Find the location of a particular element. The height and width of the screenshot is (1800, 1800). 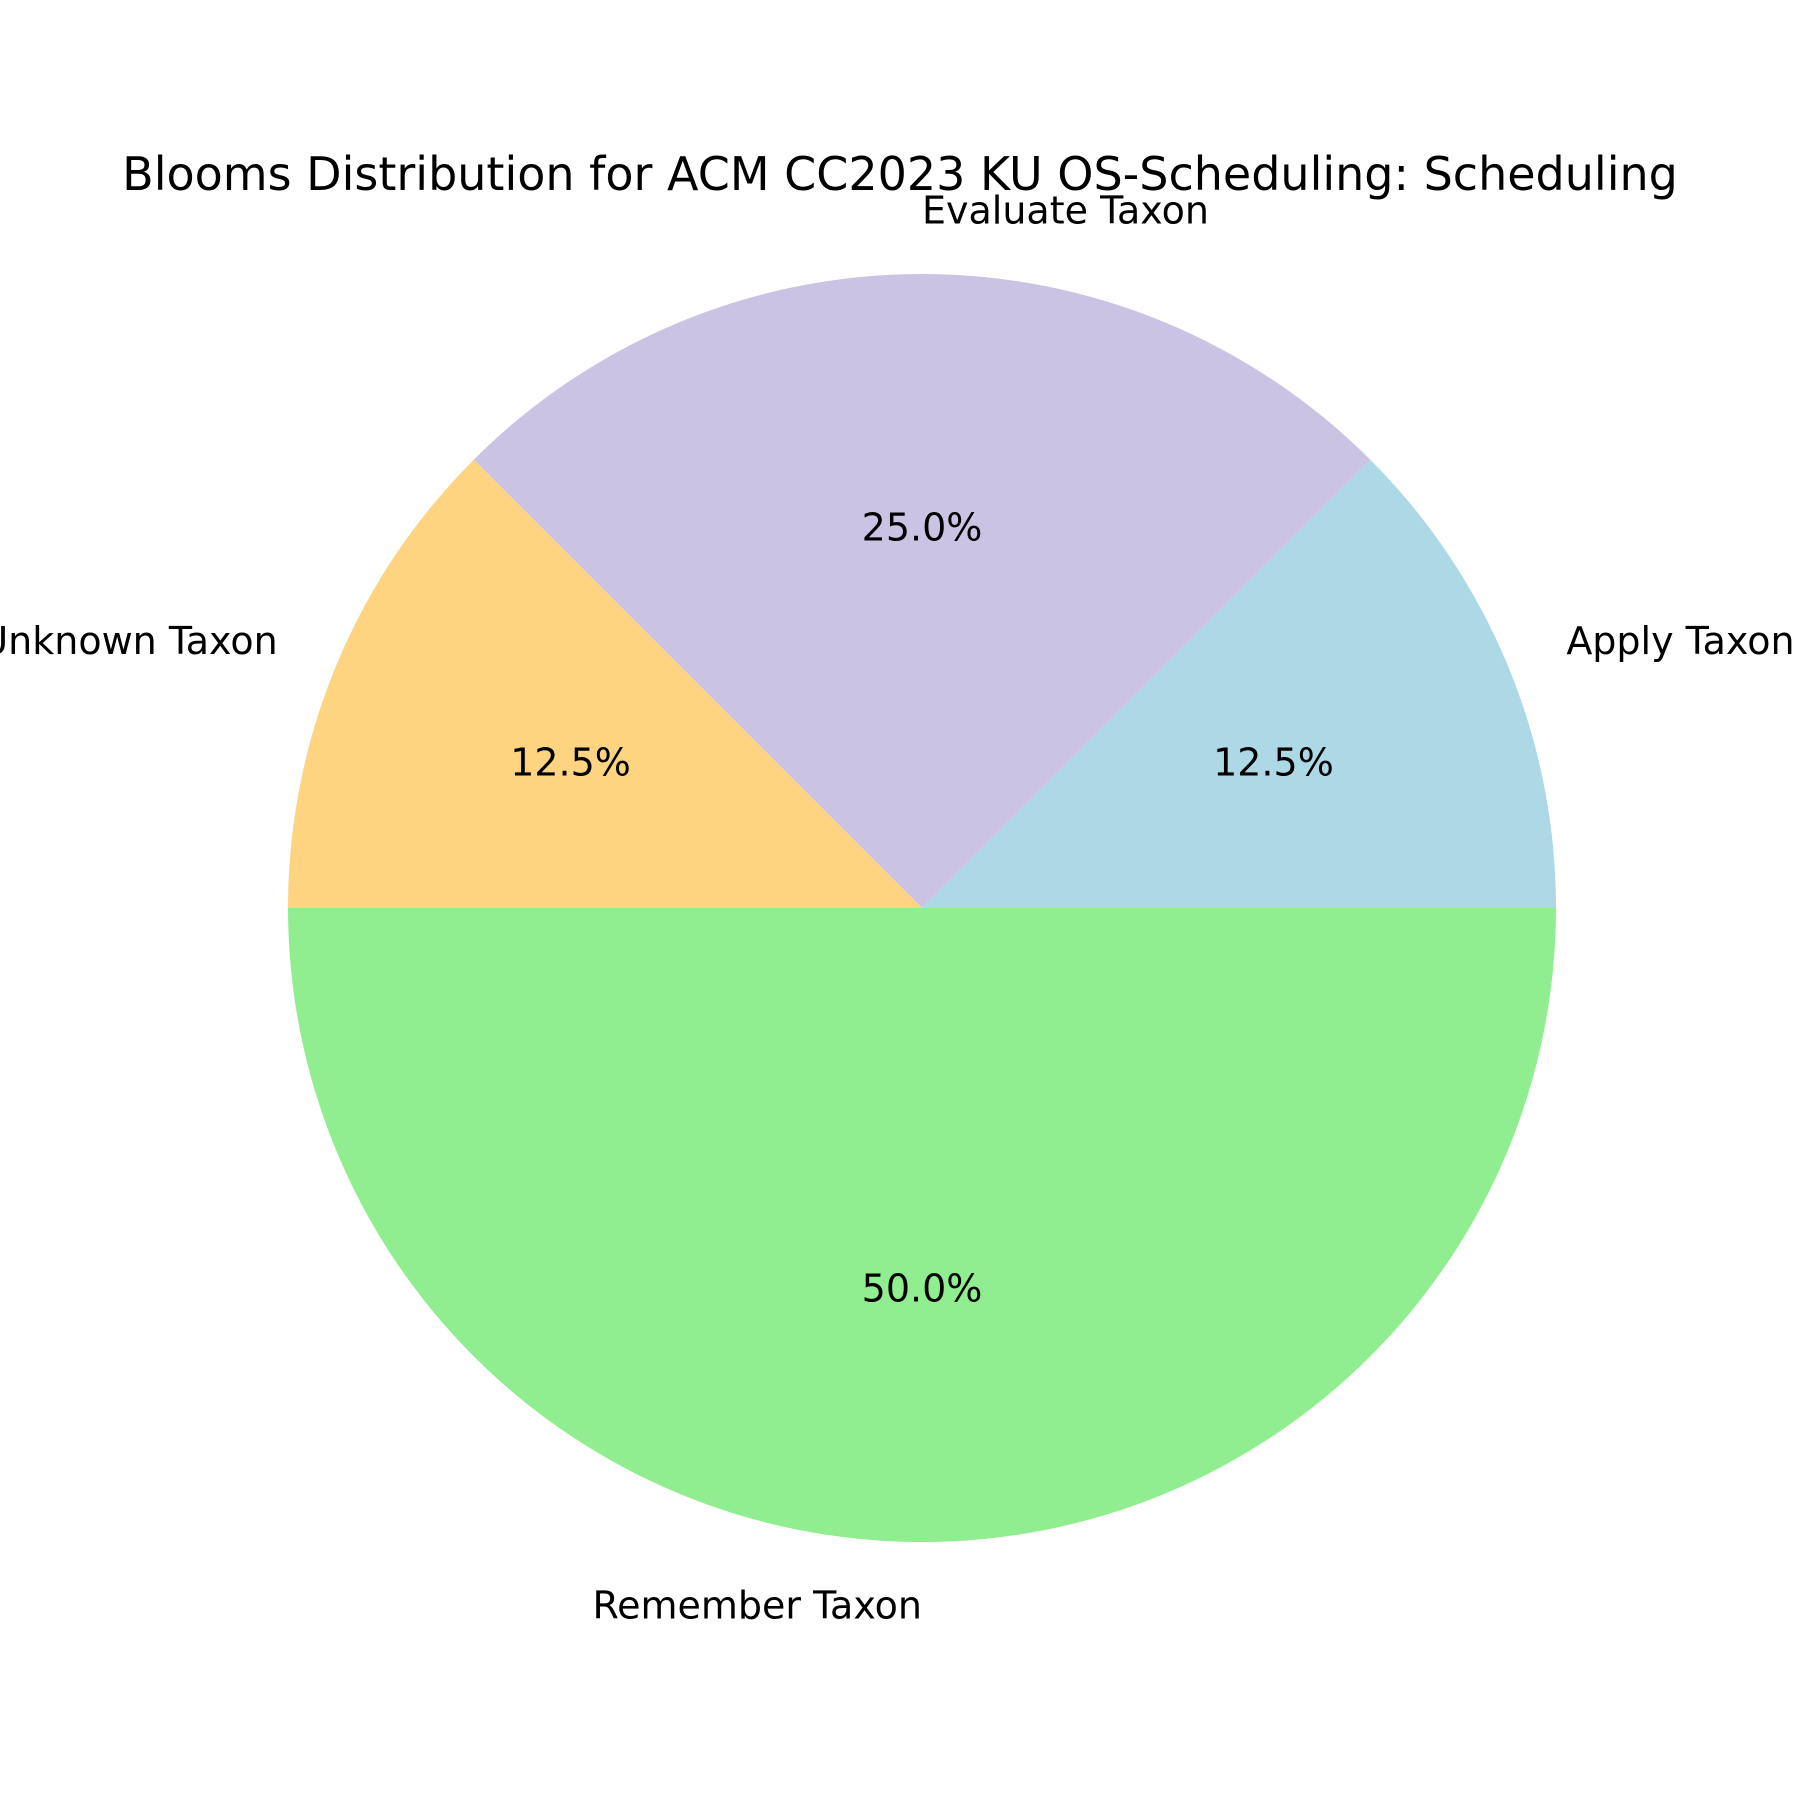

pie-slice-unknown-taxon is located at coordinates (605, 683).